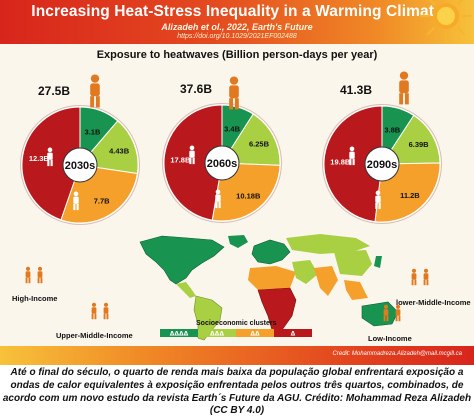 This screenshot has width=474, height=418. What do you see at coordinates (446, 21) in the screenshot?
I see `sun-icon` at bounding box center [446, 21].